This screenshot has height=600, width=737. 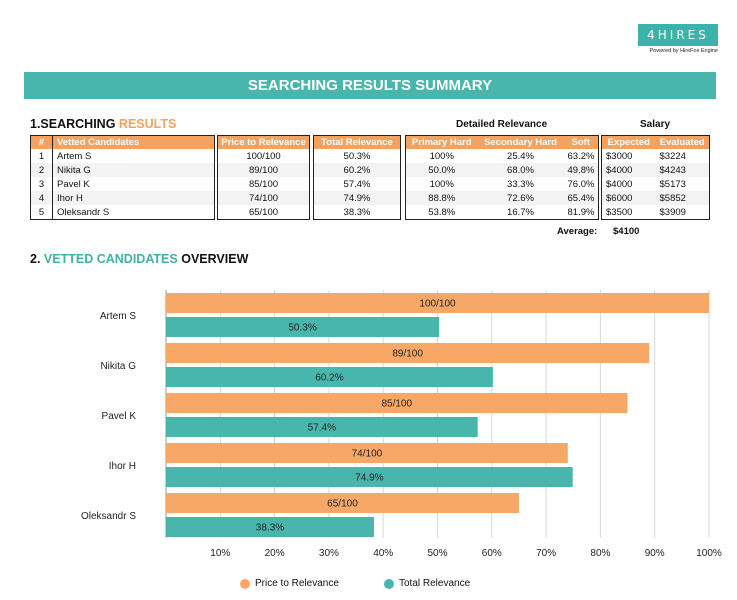 I want to click on primary-cell: 100%, so click(x=441, y=156).